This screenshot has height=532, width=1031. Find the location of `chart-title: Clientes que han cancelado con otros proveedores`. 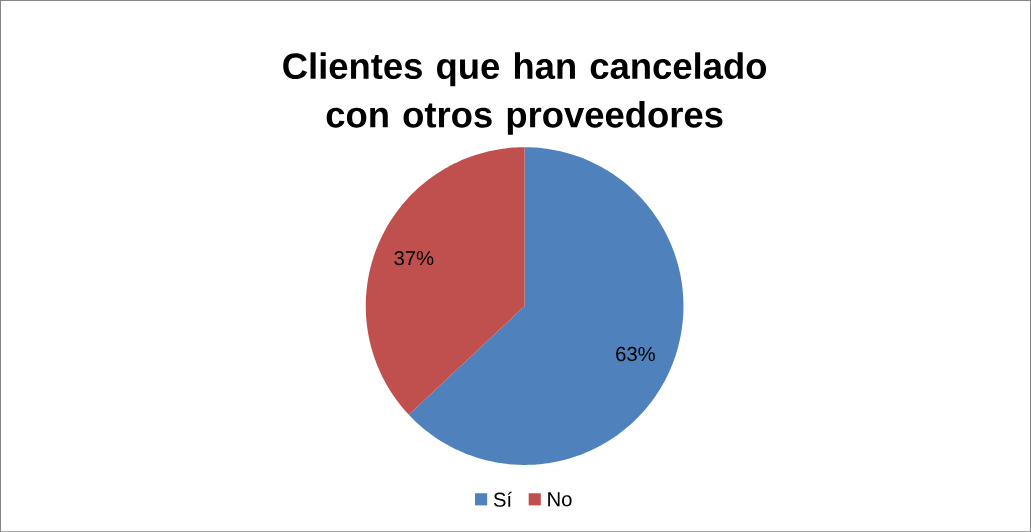

chart-title: Clientes que han cancelado con otros proveedores is located at coordinates (525, 93).